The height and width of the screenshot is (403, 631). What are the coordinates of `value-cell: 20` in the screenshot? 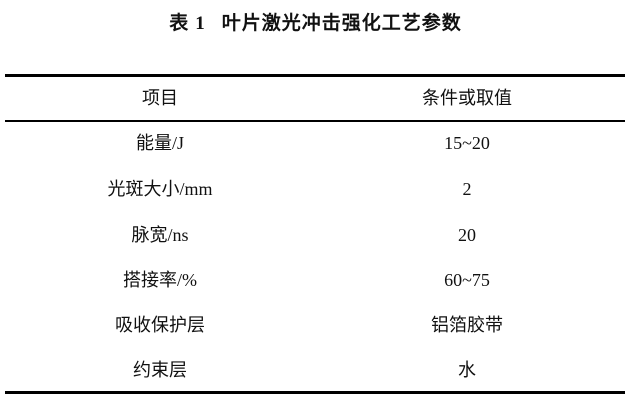 It's located at (467, 235).